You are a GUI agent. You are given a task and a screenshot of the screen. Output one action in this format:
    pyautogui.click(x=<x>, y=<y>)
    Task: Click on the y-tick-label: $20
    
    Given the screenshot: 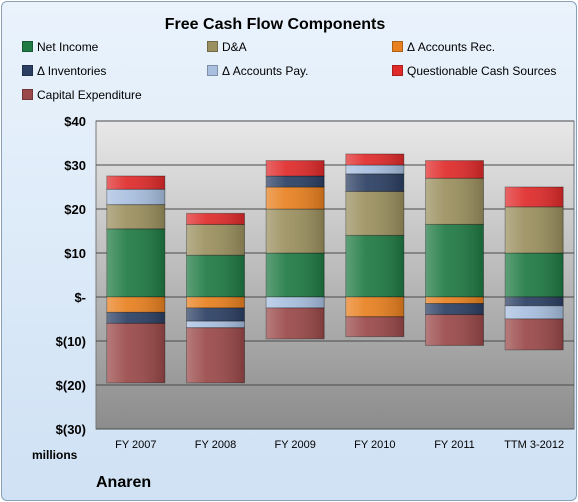 What is the action you would take?
    pyautogui.click(x=75, y=209)
    